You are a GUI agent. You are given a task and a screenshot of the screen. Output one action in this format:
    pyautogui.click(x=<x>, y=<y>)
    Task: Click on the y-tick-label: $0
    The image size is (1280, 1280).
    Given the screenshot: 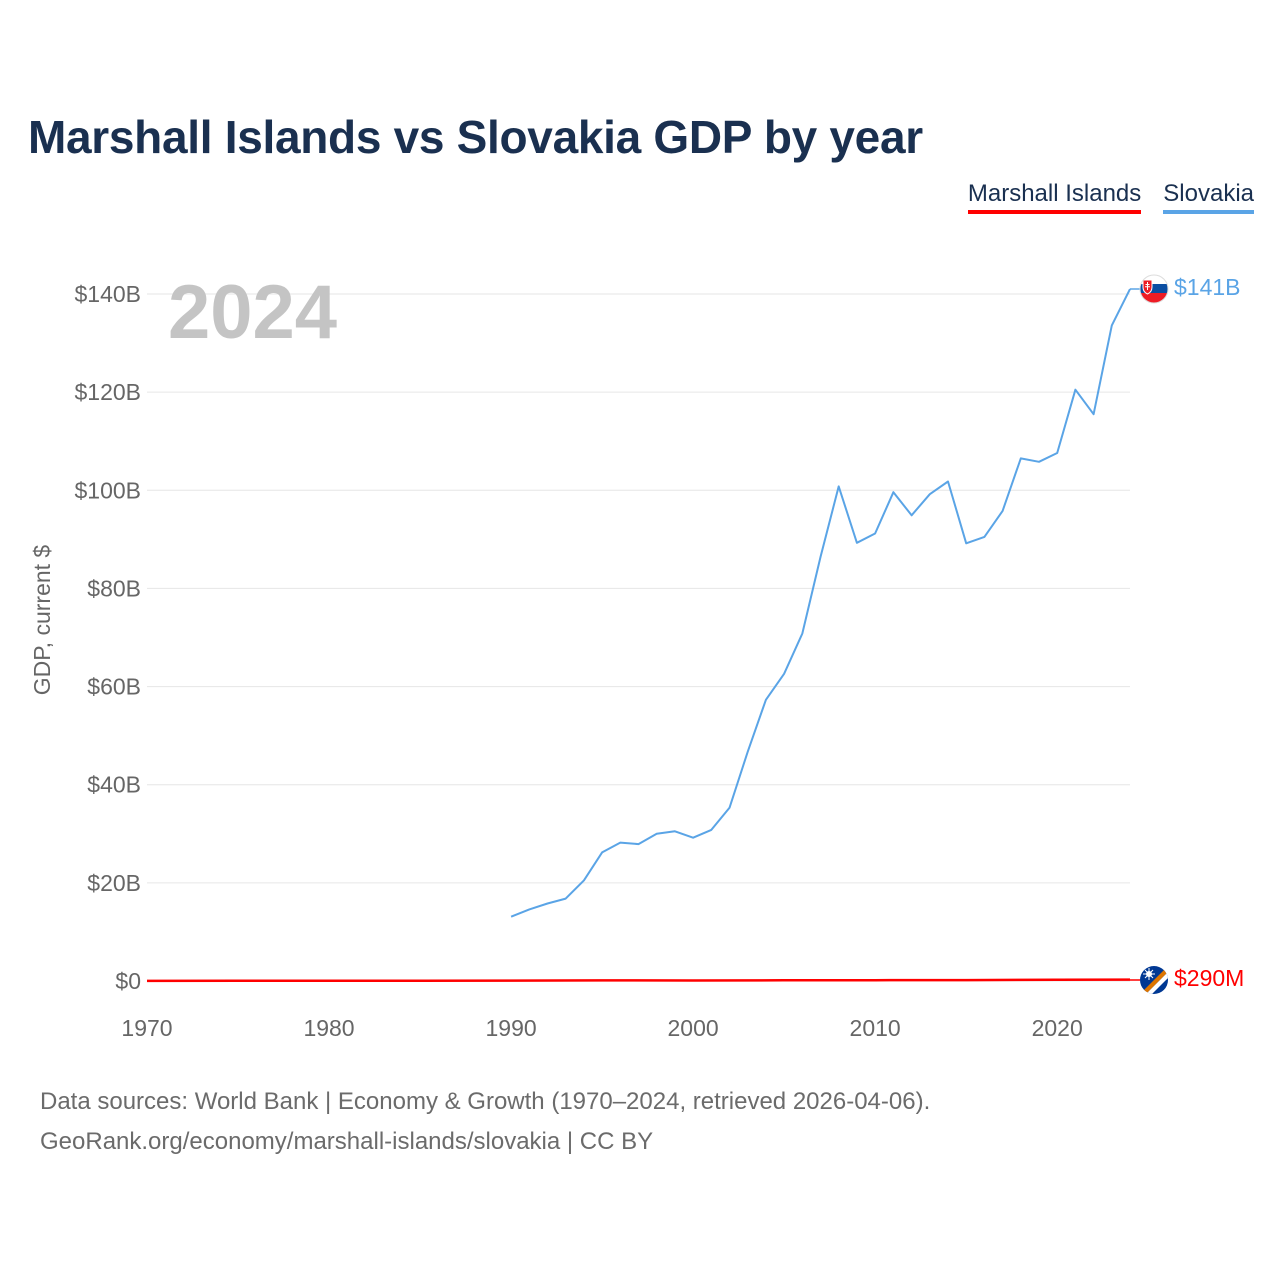 What is the action you would take?
    pyautogui.click(x=128, y=981)
    